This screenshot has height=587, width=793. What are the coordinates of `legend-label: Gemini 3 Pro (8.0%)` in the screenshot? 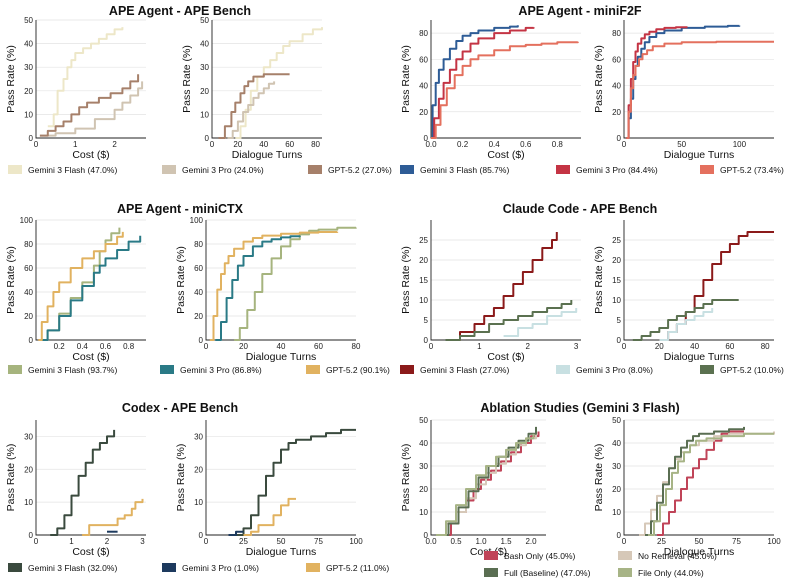 It's located at (614, 370).